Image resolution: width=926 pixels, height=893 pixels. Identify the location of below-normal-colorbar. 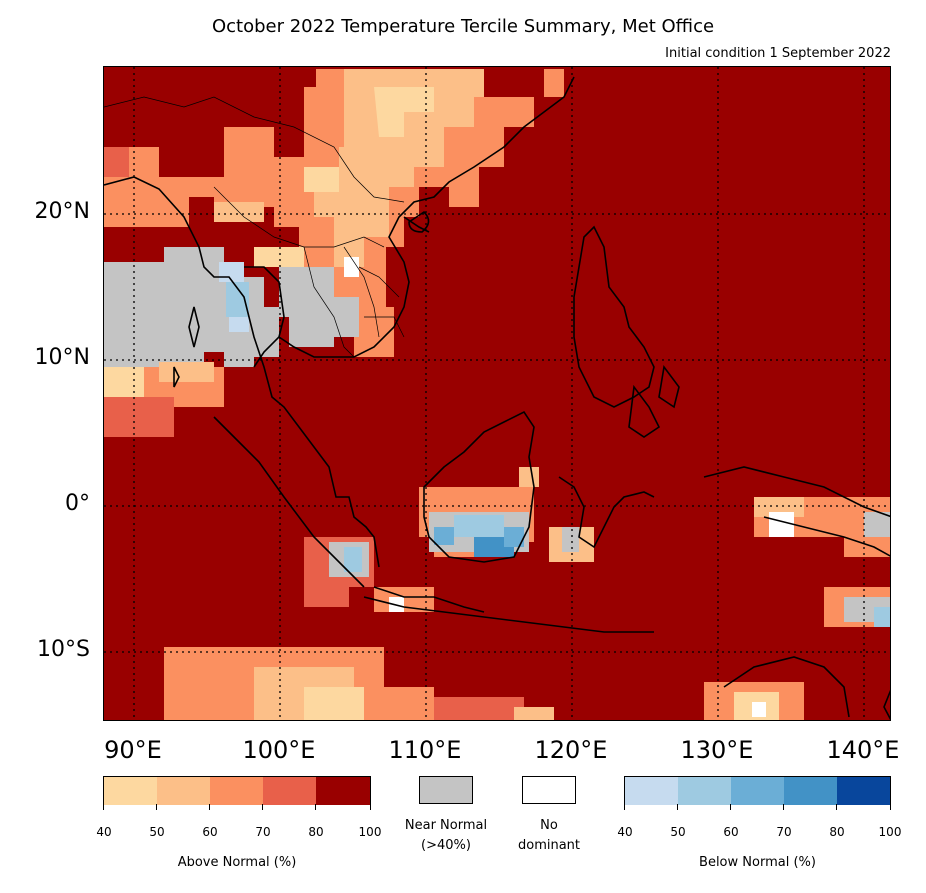
(757, 790).